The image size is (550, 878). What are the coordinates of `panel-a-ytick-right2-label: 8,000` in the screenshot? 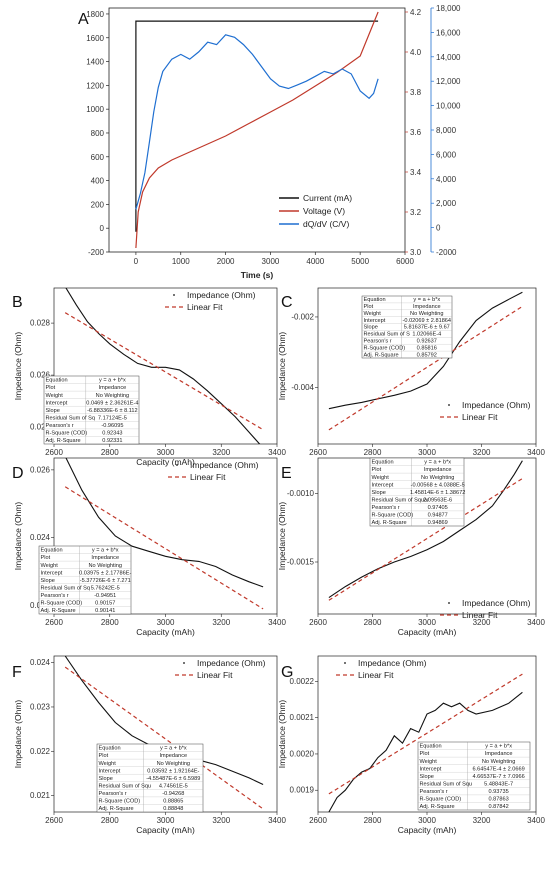 It's located at (446, 130).